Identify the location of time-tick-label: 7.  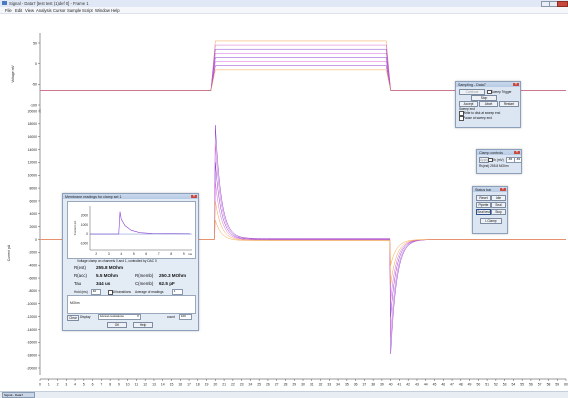
(101, 385).